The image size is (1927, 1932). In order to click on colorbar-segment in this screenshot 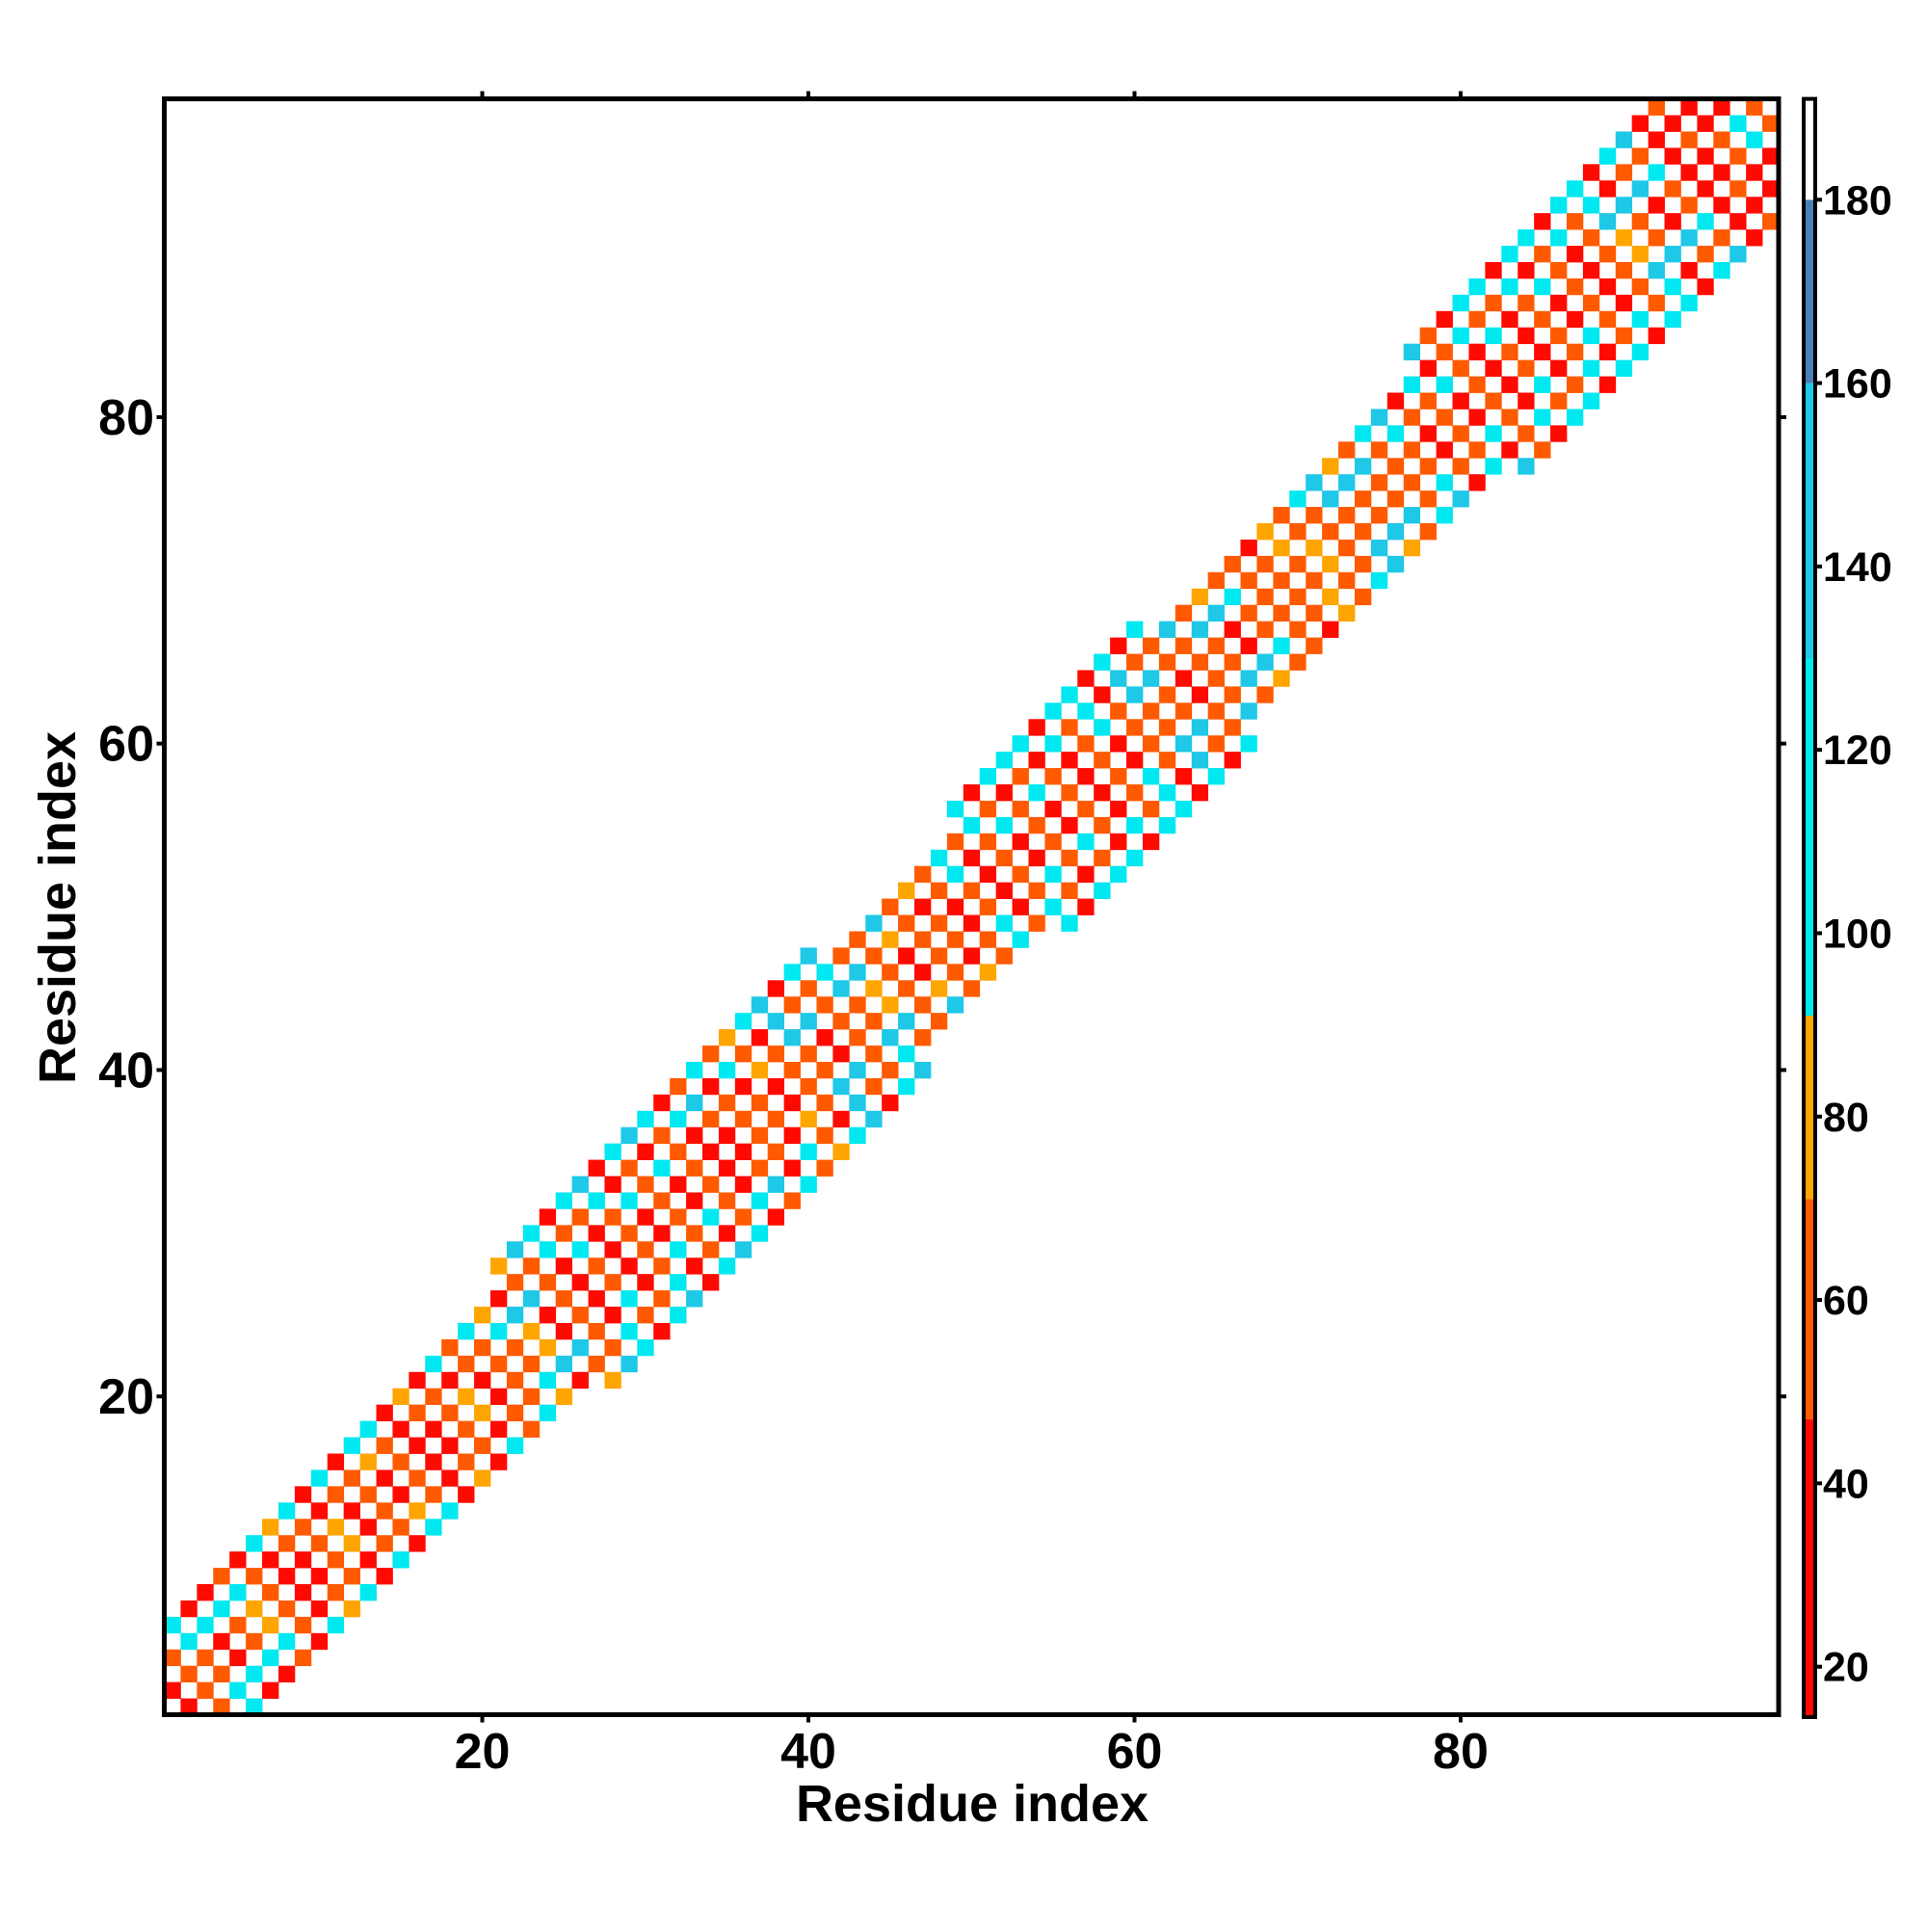, I will do `click(1809, 1567)`.